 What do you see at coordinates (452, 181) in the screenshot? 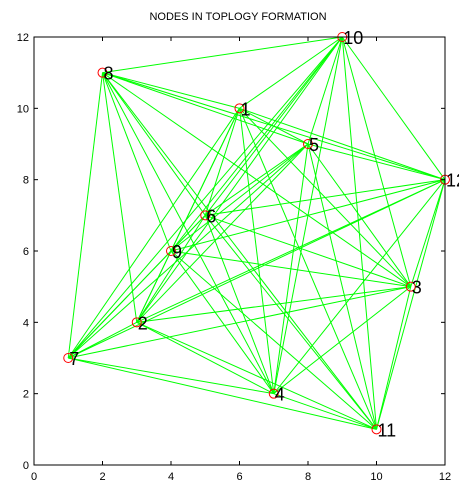
I see `node-label-12: 12` at bounding box center [452, 181].